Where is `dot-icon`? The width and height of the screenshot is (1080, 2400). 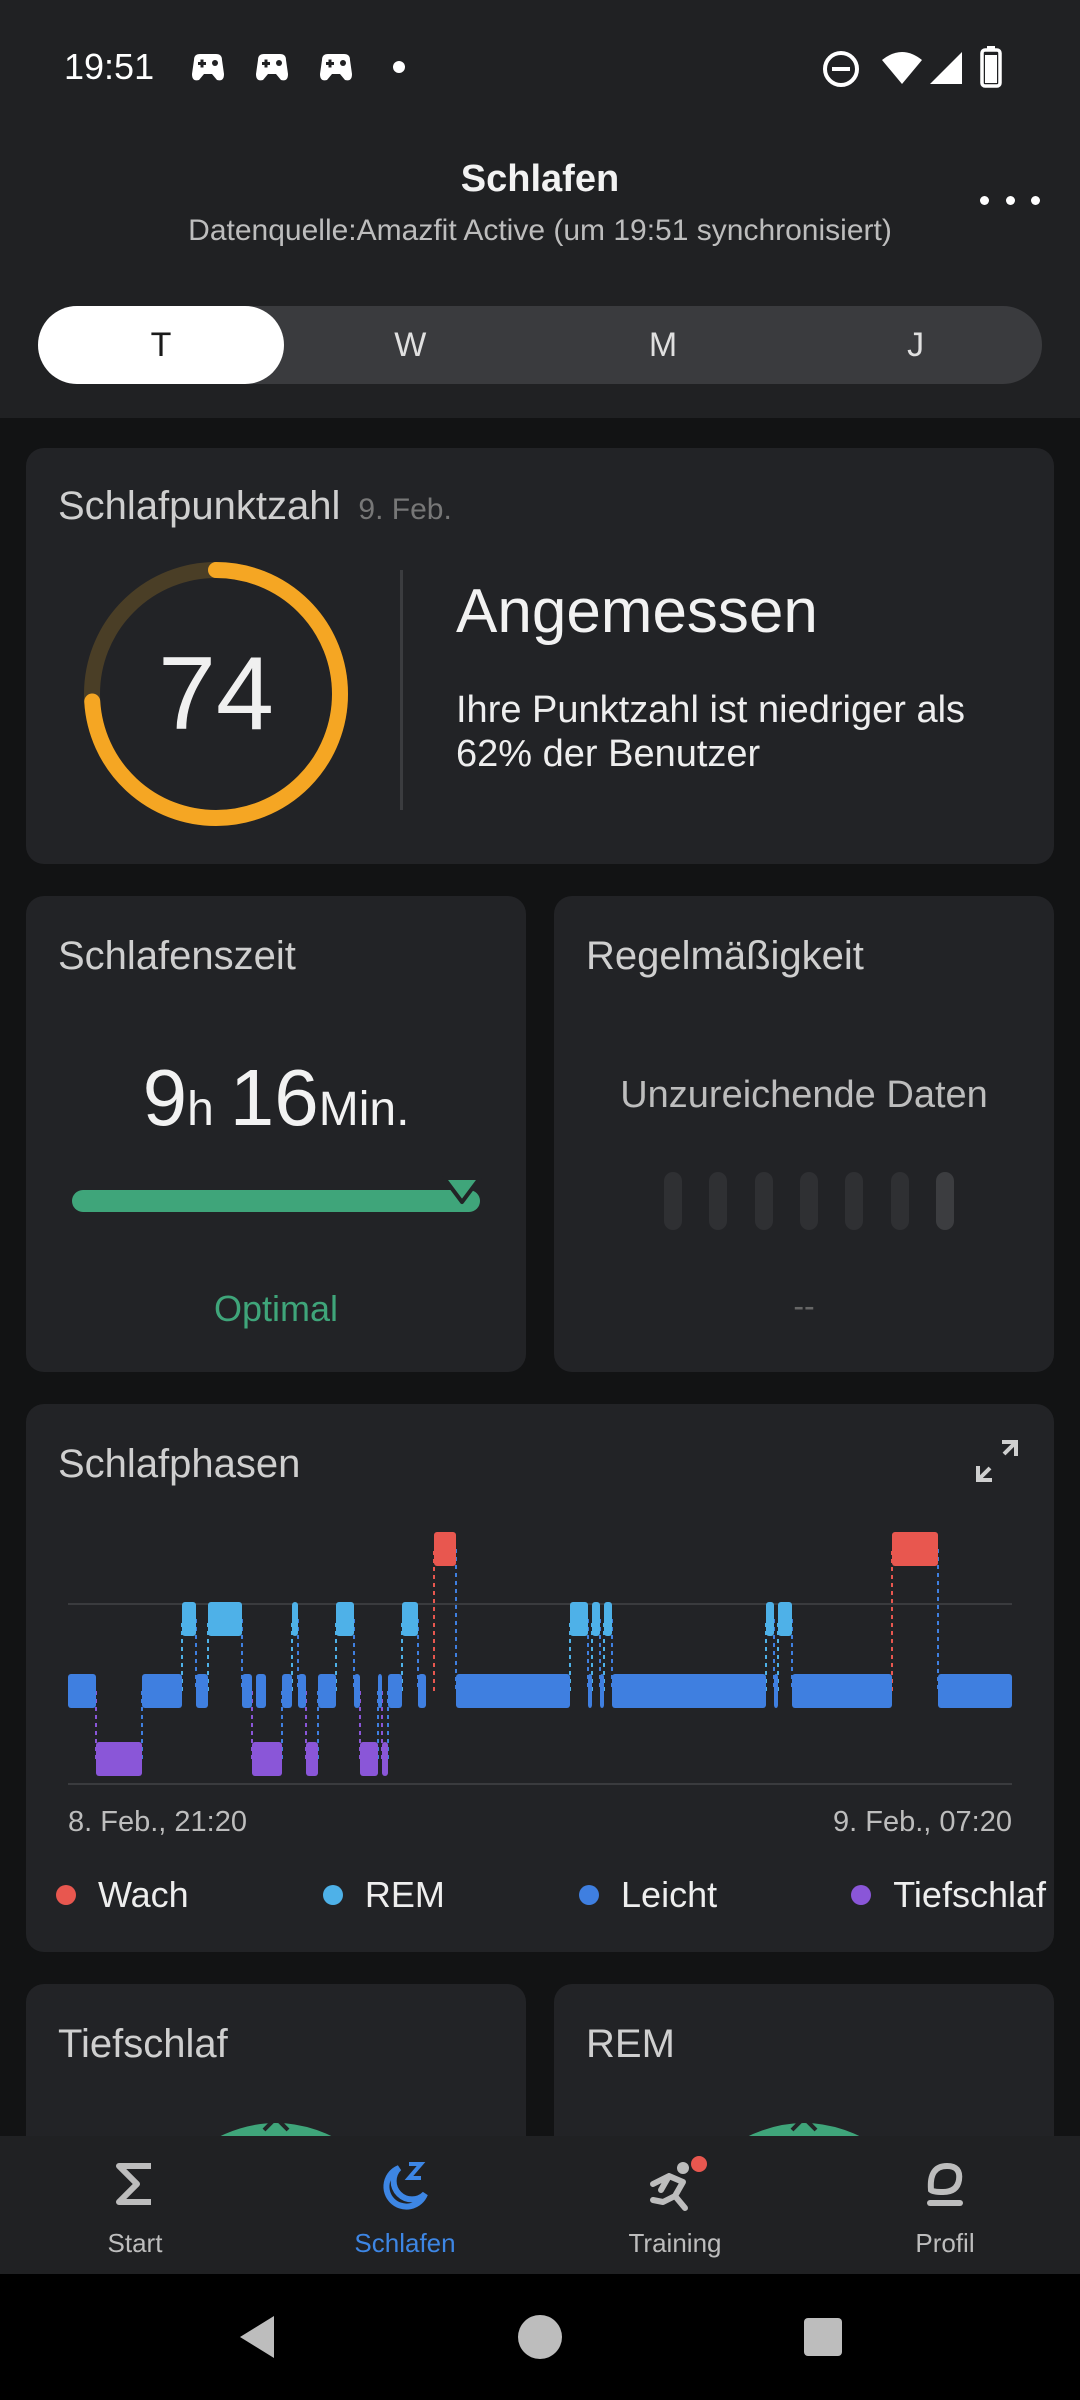 dot-icon is located at coordinates (399, 67).